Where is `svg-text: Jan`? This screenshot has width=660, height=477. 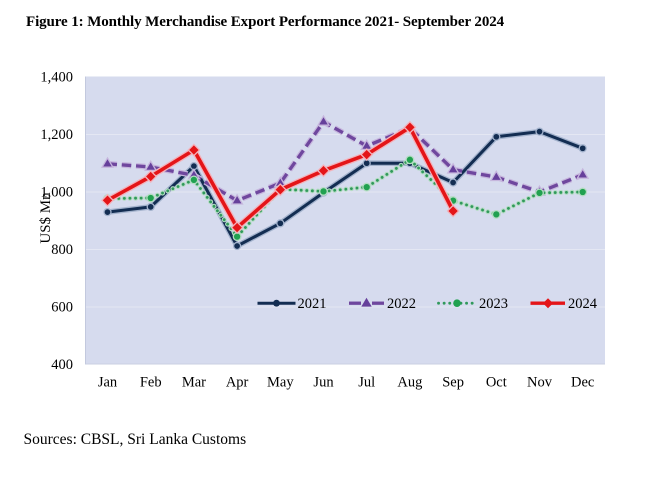
svg-text: Jan is located at coordinates (108, 383).